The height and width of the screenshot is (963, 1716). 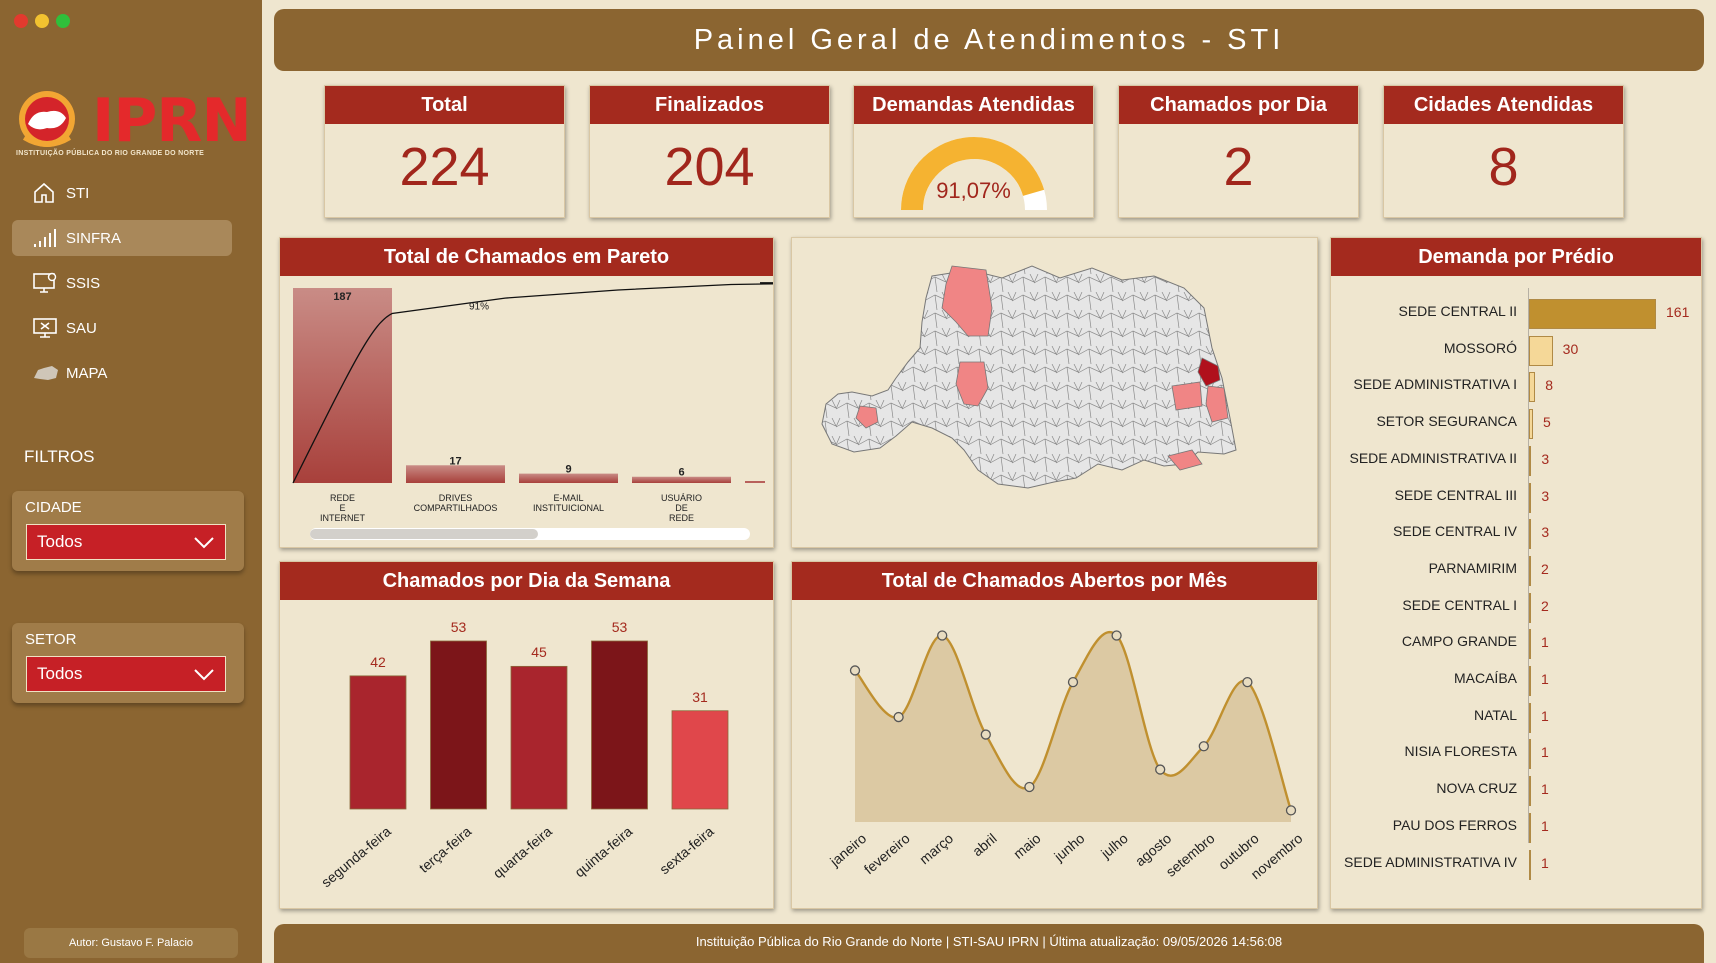 What do you see at coordinates (1515, 349) in the screenshot?
I see `building-row: MOSSORÓ 30` at bounding box center [1515, 349].